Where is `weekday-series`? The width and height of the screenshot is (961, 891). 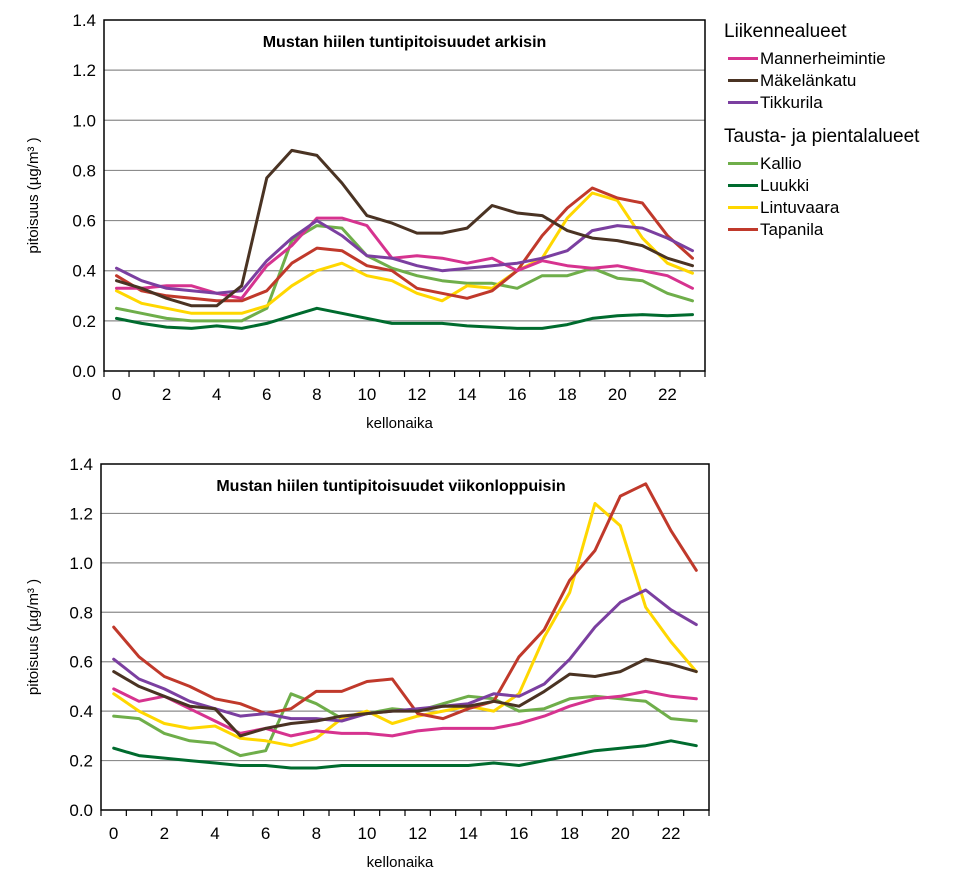
weekday-series is located at coordinates (404, 239).